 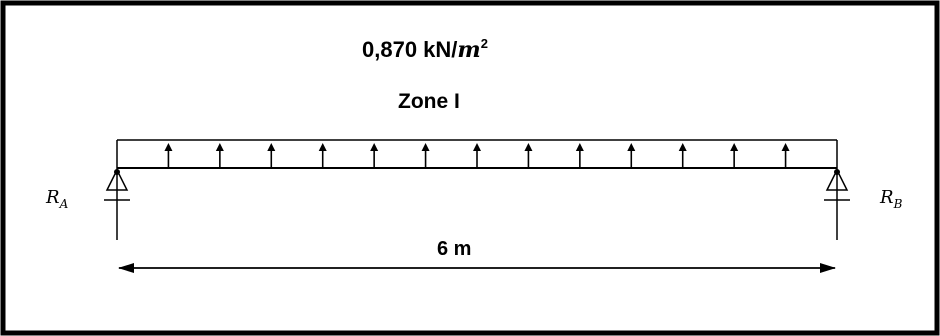 I want to click on support-left-pin-icon, so click(x=117, y=172).